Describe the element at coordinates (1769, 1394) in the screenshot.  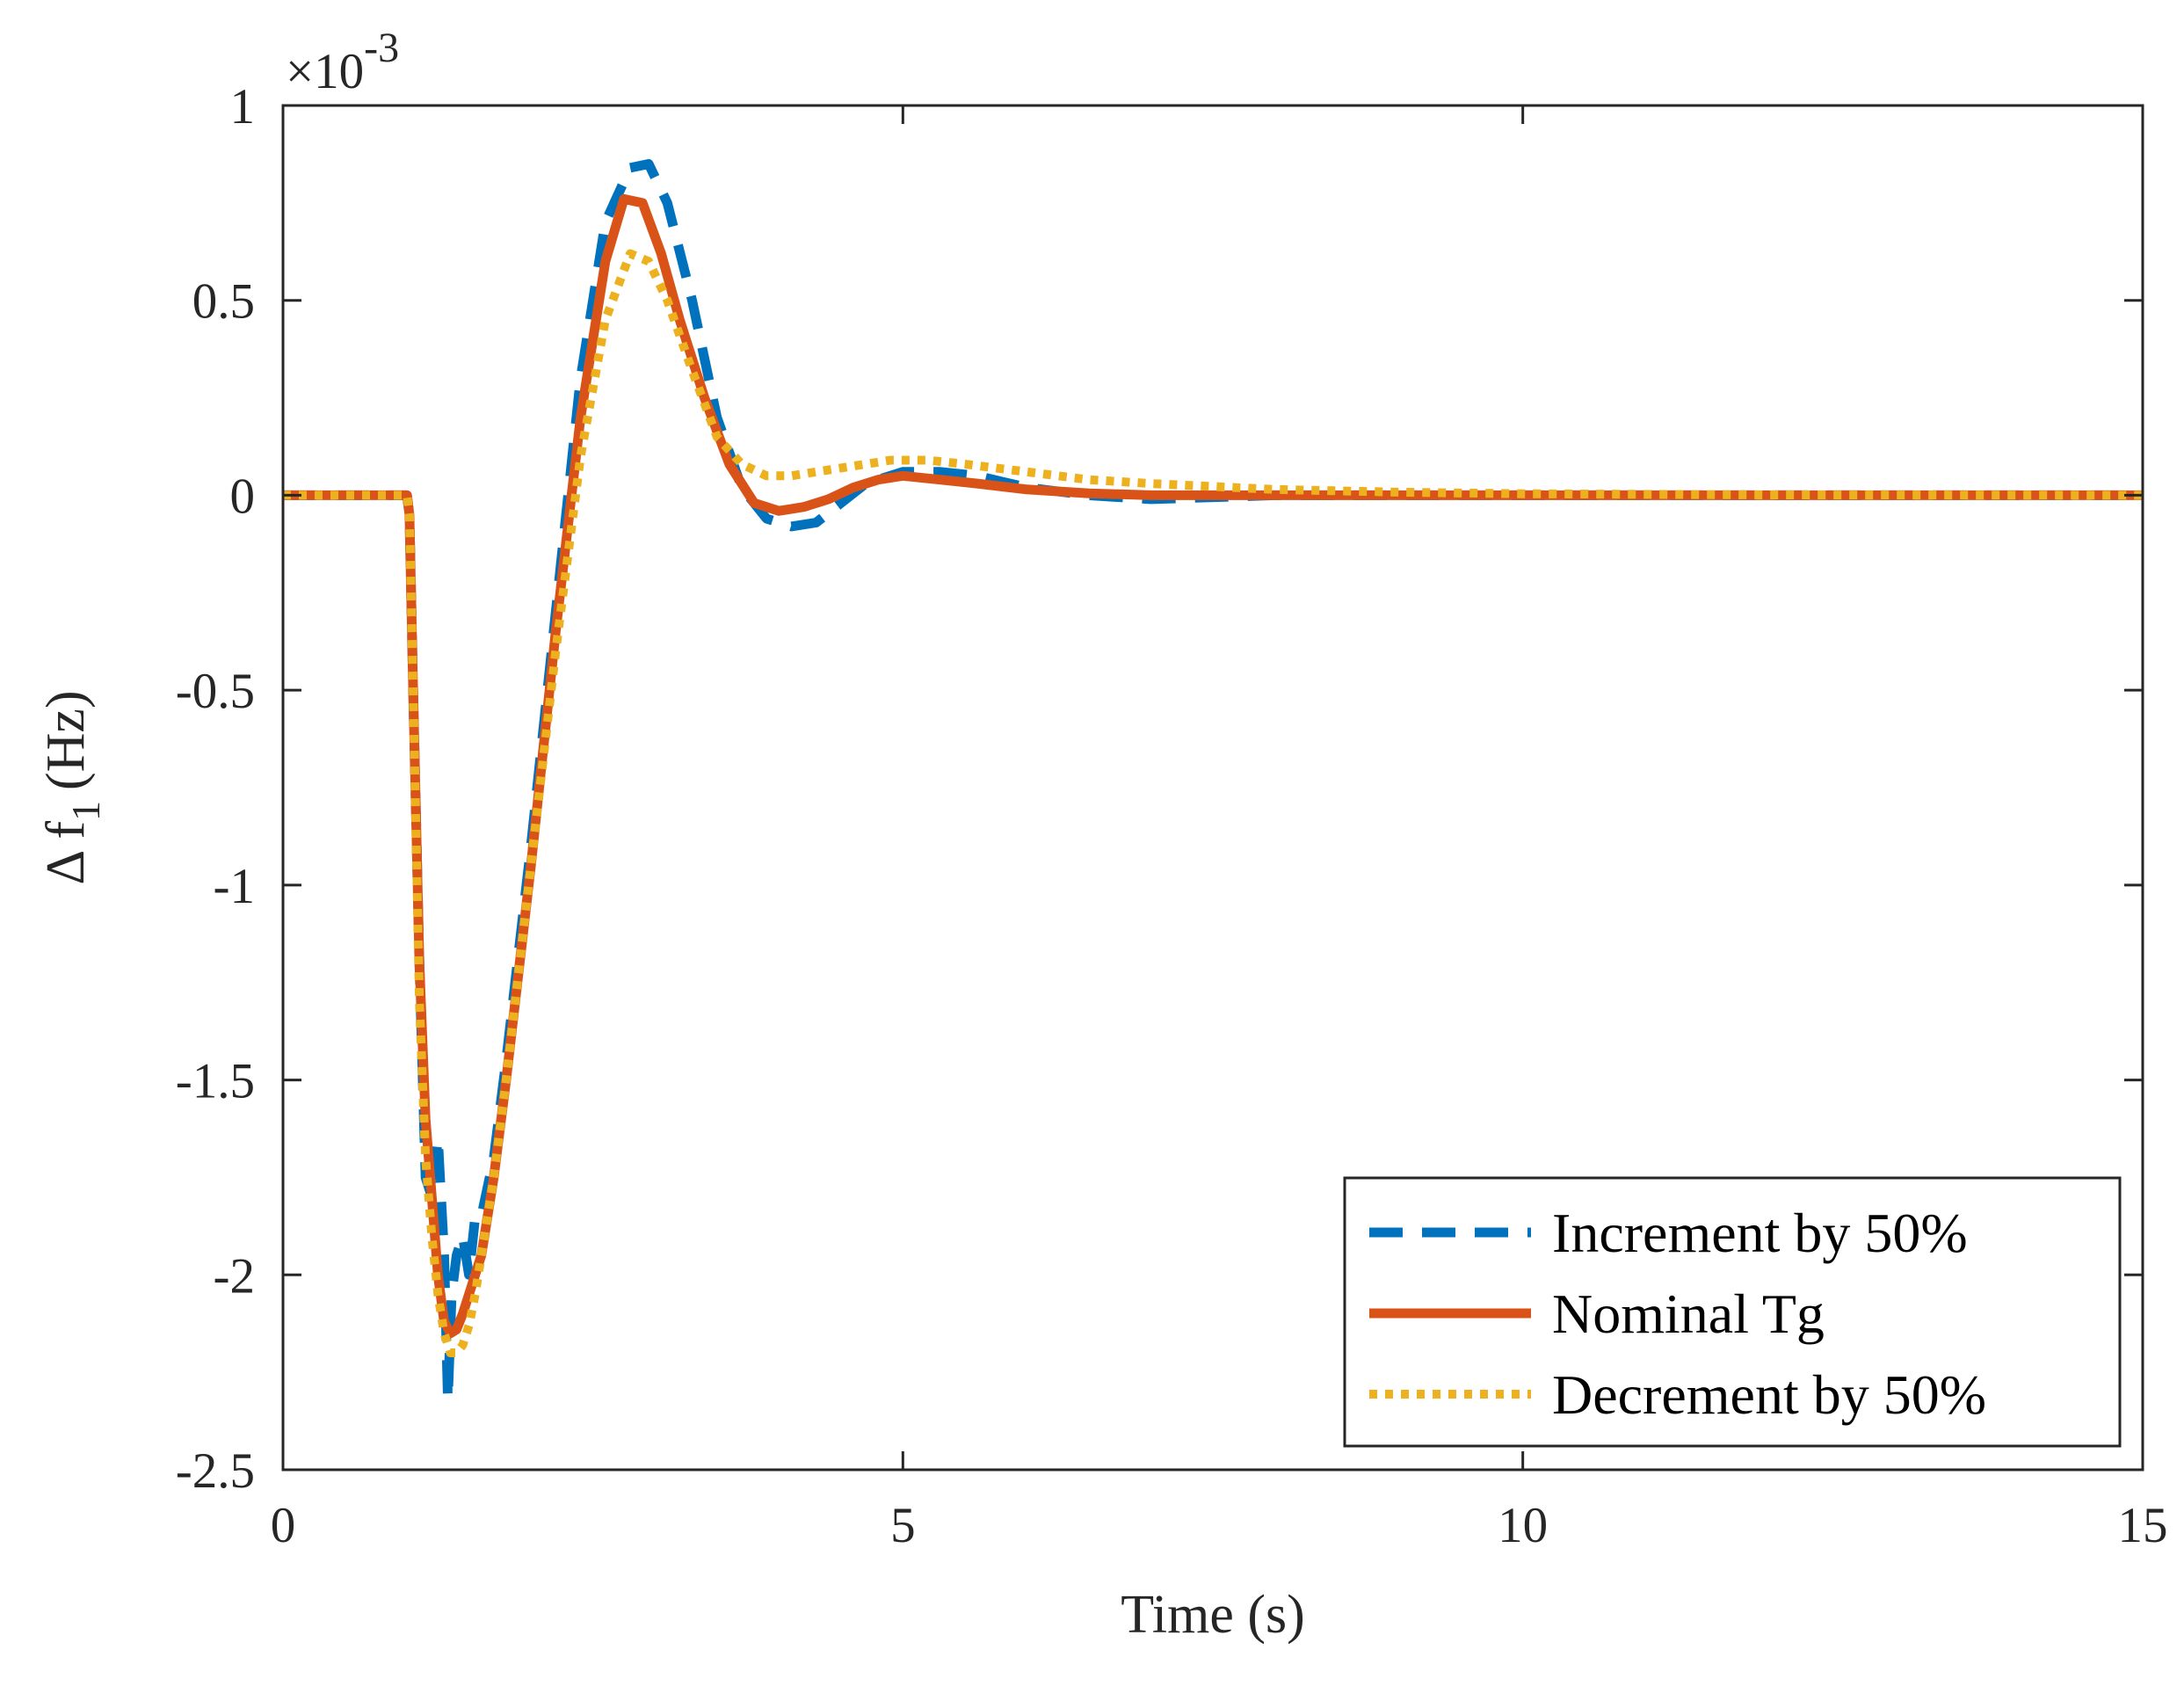
I see `legend-label-3: Decrement by 50%` at that location.